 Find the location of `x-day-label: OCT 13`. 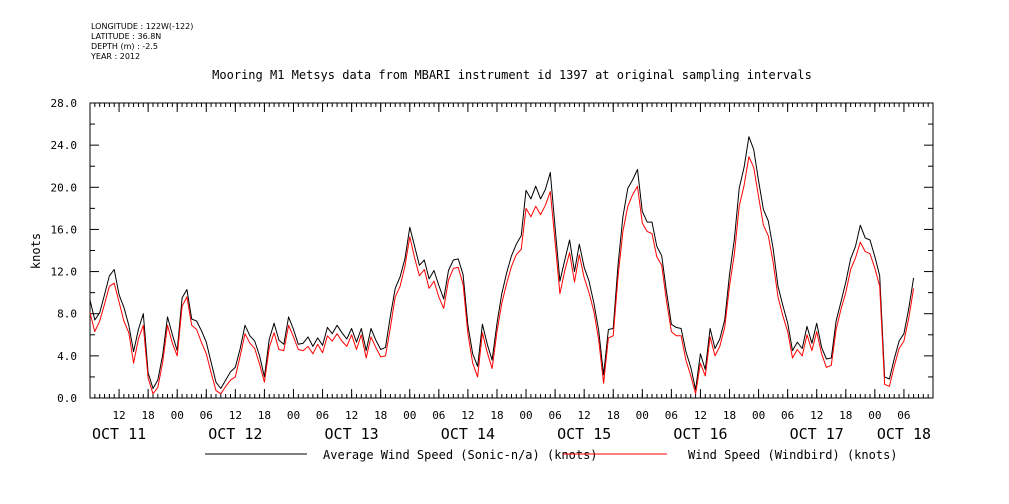

x-day-label: OCT 13 is located at coordinates (352, 434).